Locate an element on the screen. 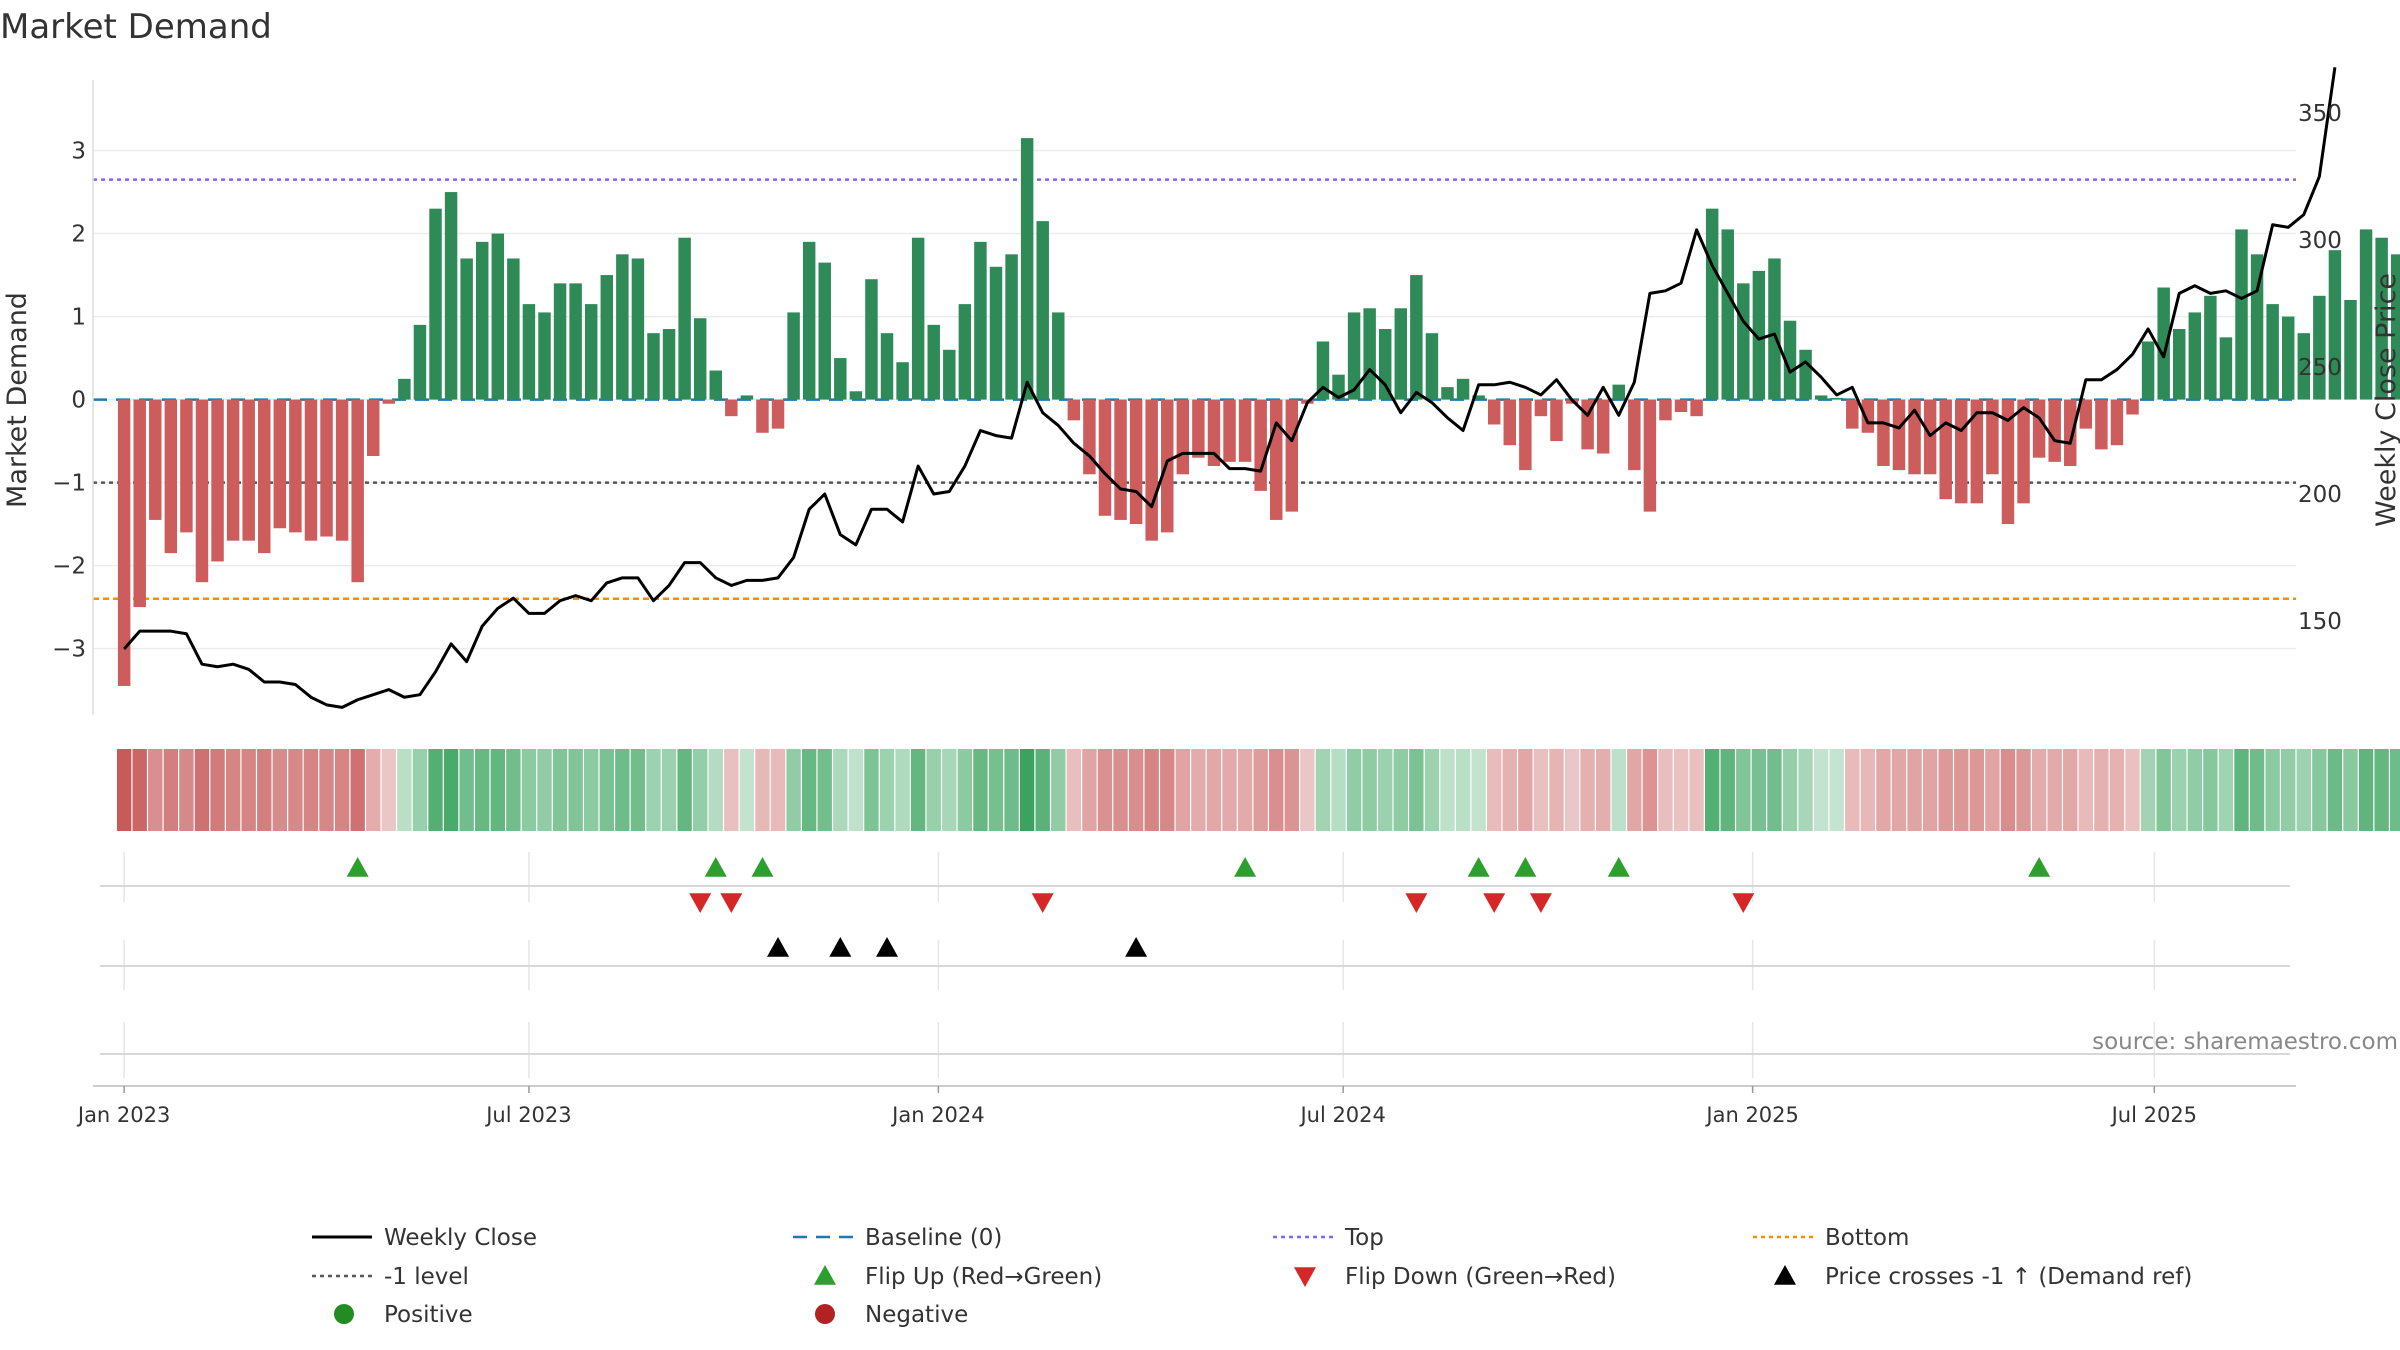  y-tick-label: 1 is located at coordinates (78, 318).